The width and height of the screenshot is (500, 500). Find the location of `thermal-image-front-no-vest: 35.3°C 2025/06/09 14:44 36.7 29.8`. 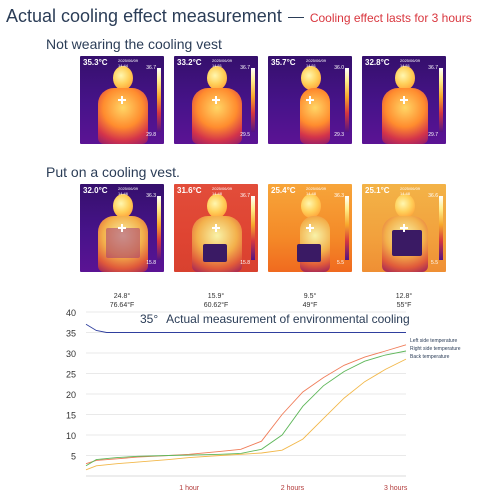

thermal-image-front-no-vest: 35.3°C 2025/06/09 14:44 36.7 29.8 is located at coordinates (122, 100).